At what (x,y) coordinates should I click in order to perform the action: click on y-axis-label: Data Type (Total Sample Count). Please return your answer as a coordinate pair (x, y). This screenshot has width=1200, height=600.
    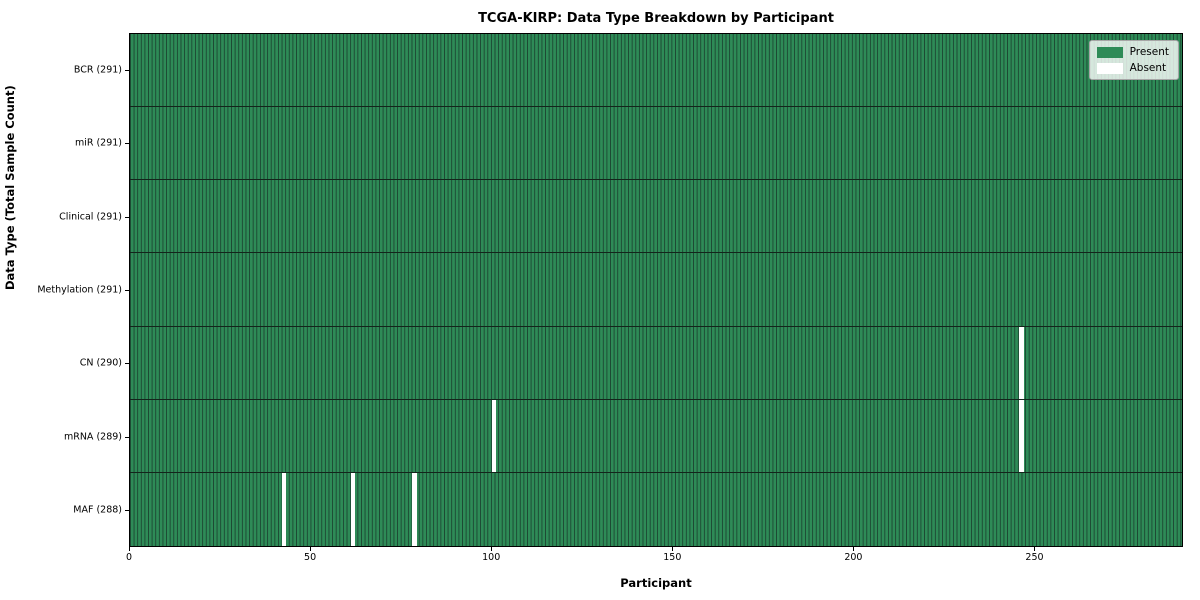
    Looking at the image, I should click on (10, 187).